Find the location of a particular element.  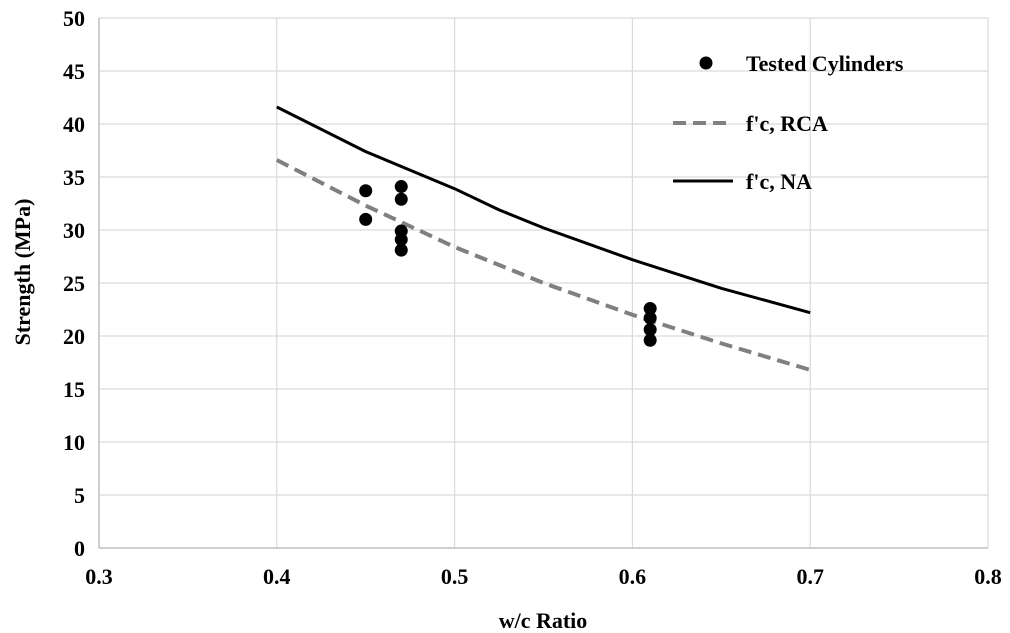

x-tick-label: 0.5 is located at coordinates (455, 576).